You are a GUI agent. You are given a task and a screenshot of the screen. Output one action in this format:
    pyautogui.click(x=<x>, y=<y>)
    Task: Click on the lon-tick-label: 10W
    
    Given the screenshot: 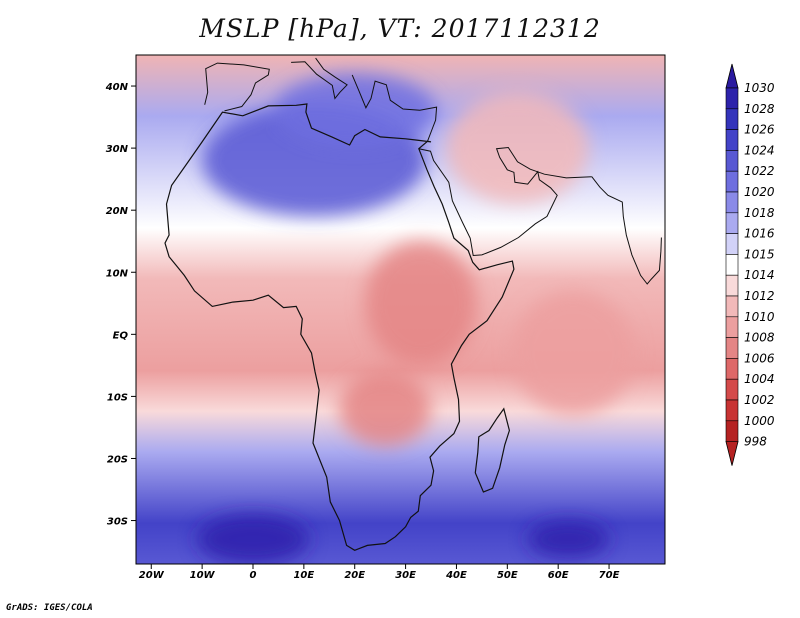 What is the action you would take?
    pyautogui.click(x=203, y=575)
    